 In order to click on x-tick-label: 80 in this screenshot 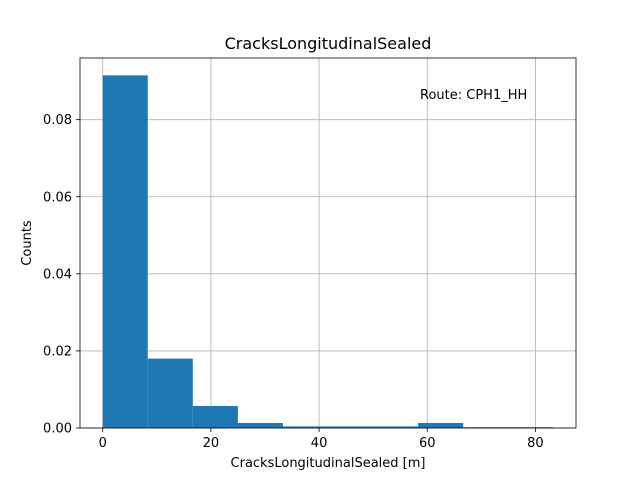, I will do `click(535, 443)`.